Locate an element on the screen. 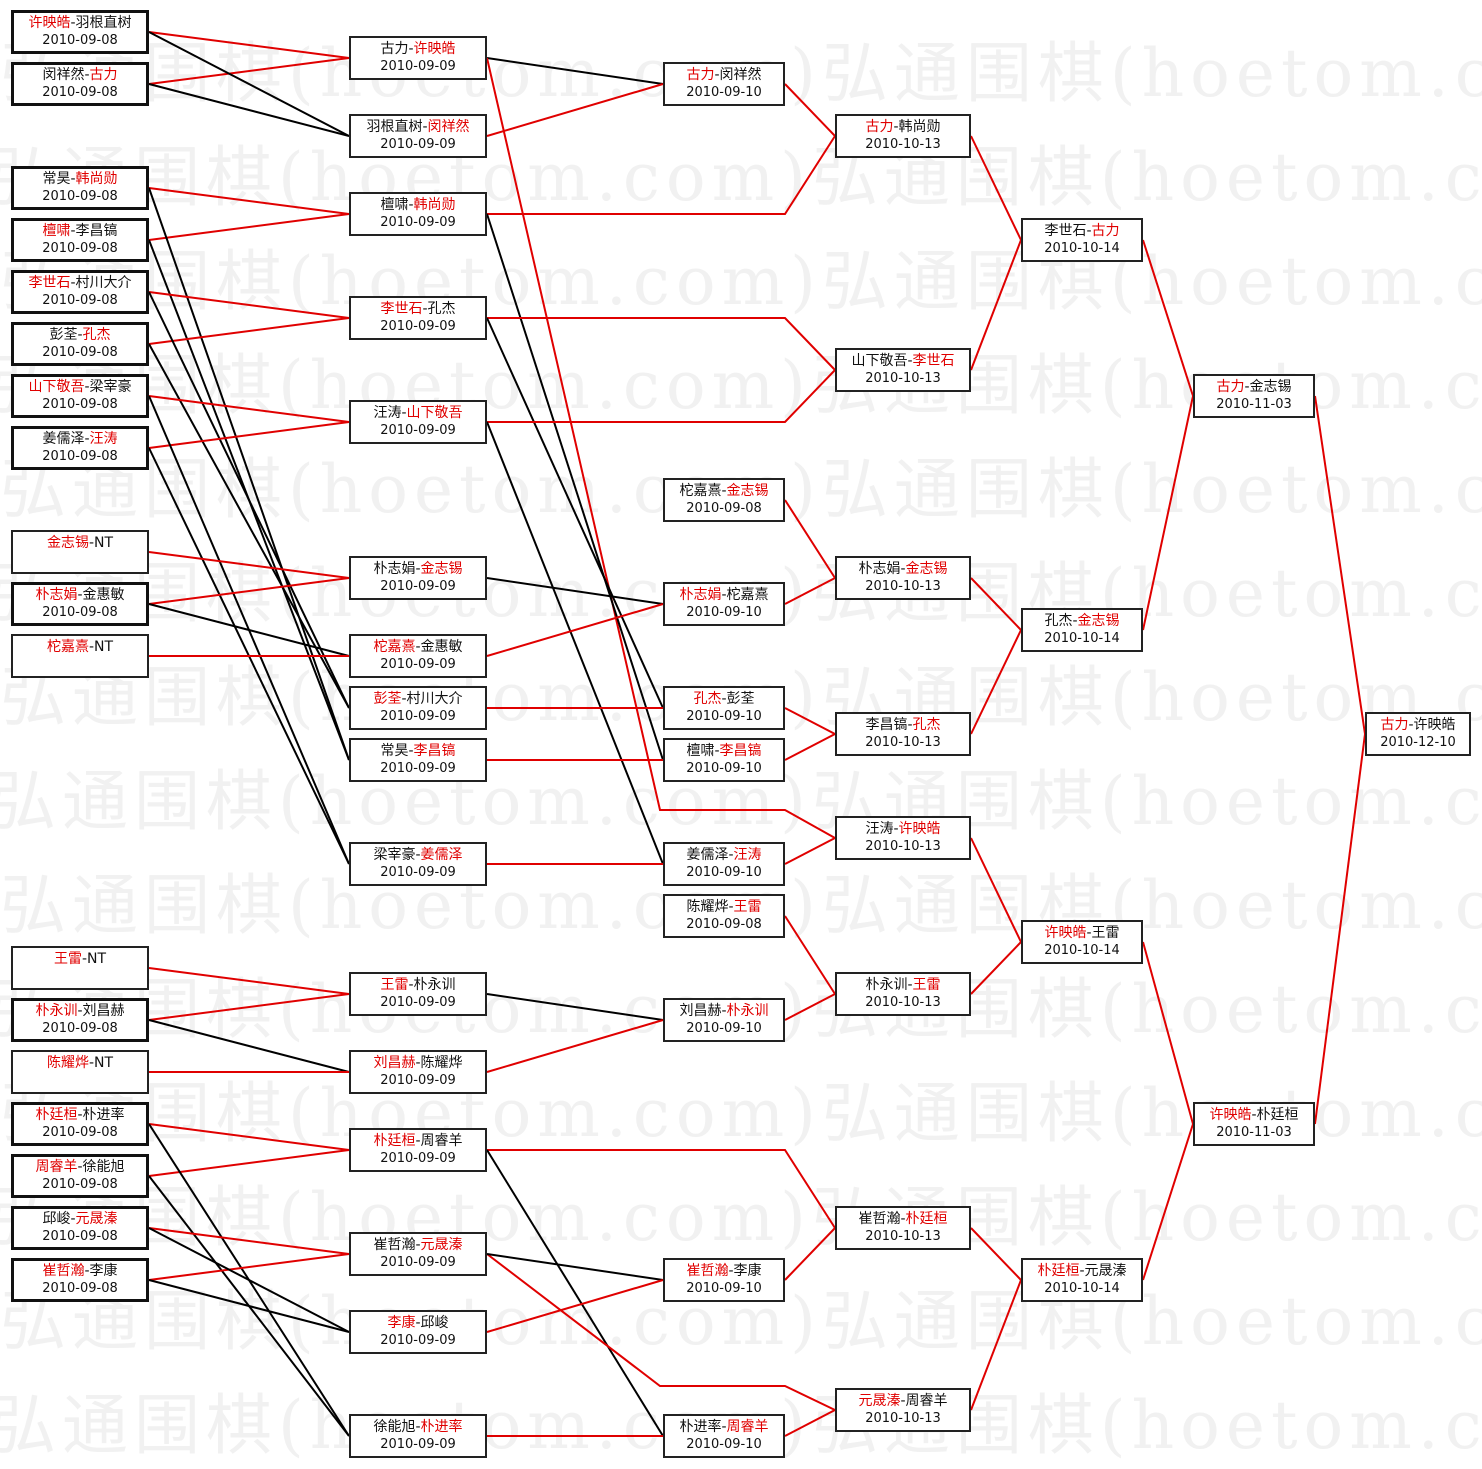 This screenshot has width=1482, height=1469. match-players: 朴志娟-金志锡 is located at coordinates (903, 569).